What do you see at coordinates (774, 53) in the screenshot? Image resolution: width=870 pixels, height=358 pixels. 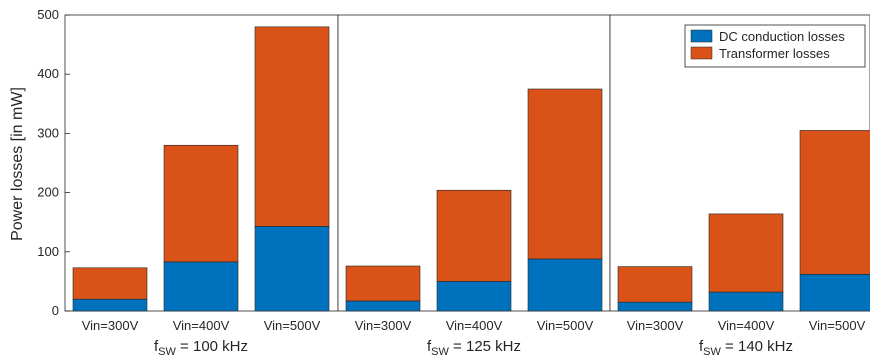 I see `legend-label: Transformer losses` at bounding box center [774, 53].